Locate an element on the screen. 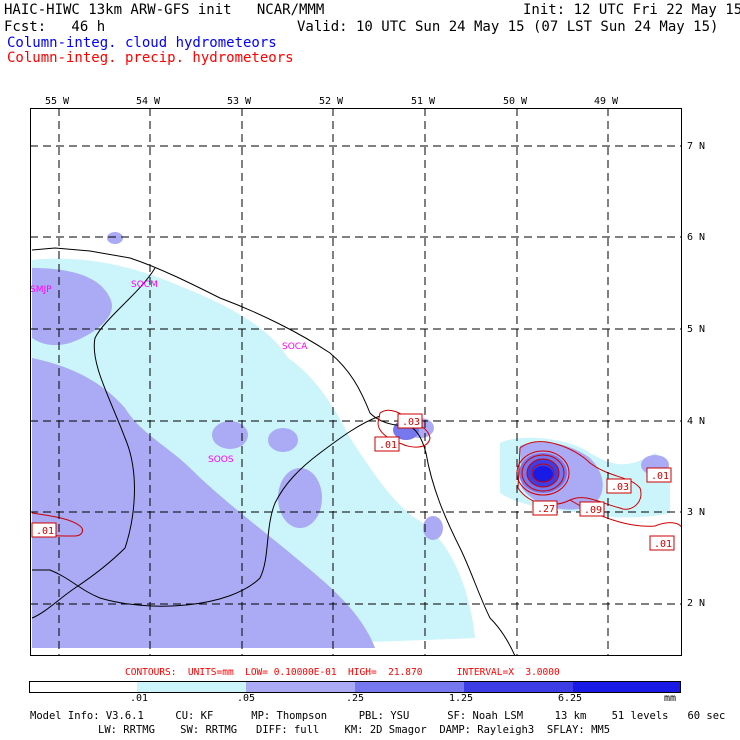 The height and width of the screenshot is (740, 740). lat-label-3n: 3 N is located at coordinates (696, 512).